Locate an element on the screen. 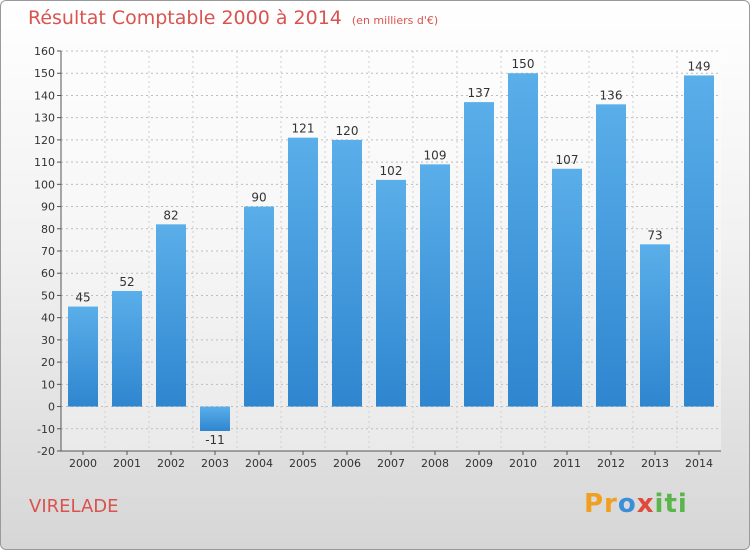 This screenshot has width=750, height=550. x-tick-label: 2011 is located at coordinates (567, 463).